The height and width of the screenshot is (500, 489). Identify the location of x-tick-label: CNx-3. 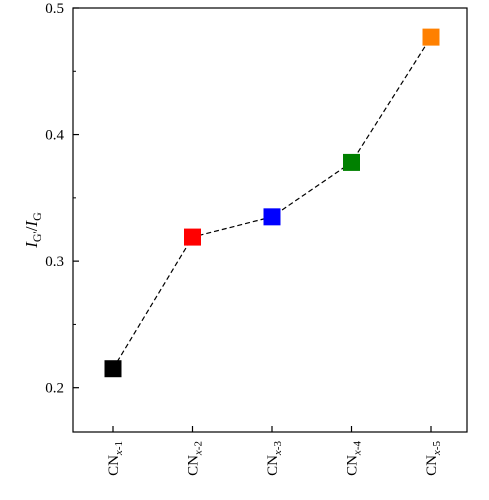
(274, 458).